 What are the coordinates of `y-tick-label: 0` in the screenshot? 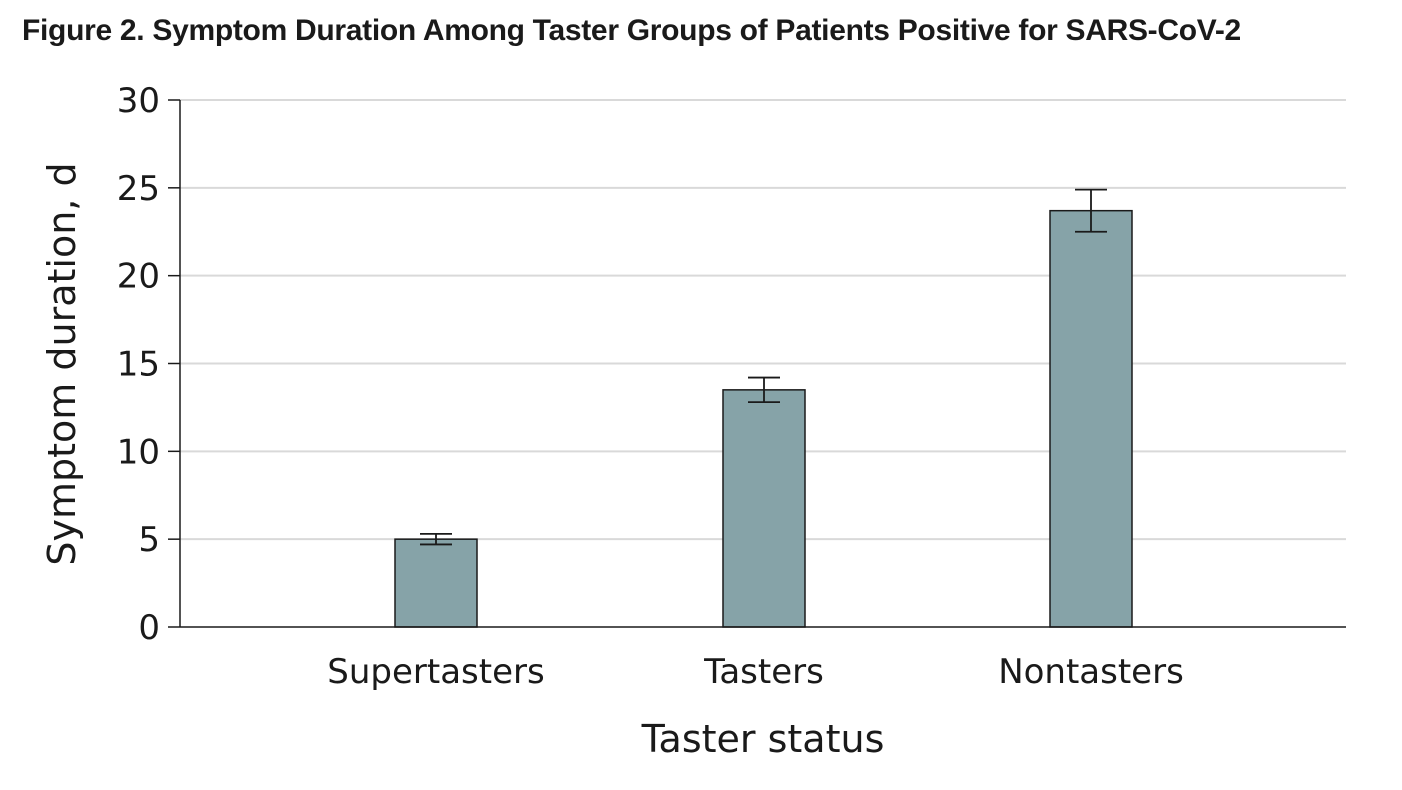 It's located at (149, 628).